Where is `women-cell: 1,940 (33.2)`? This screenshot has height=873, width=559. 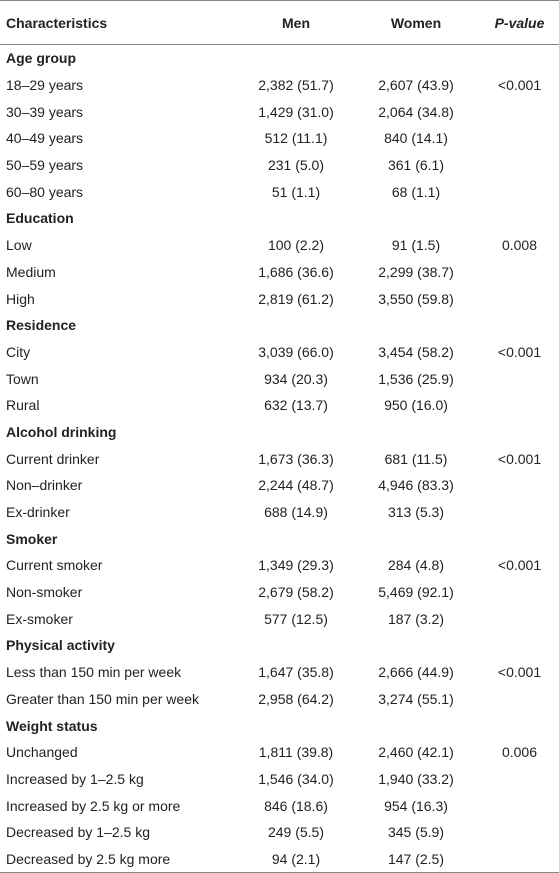 women-cell: 1,940 (33.2) is located at coordinates (416, 778).